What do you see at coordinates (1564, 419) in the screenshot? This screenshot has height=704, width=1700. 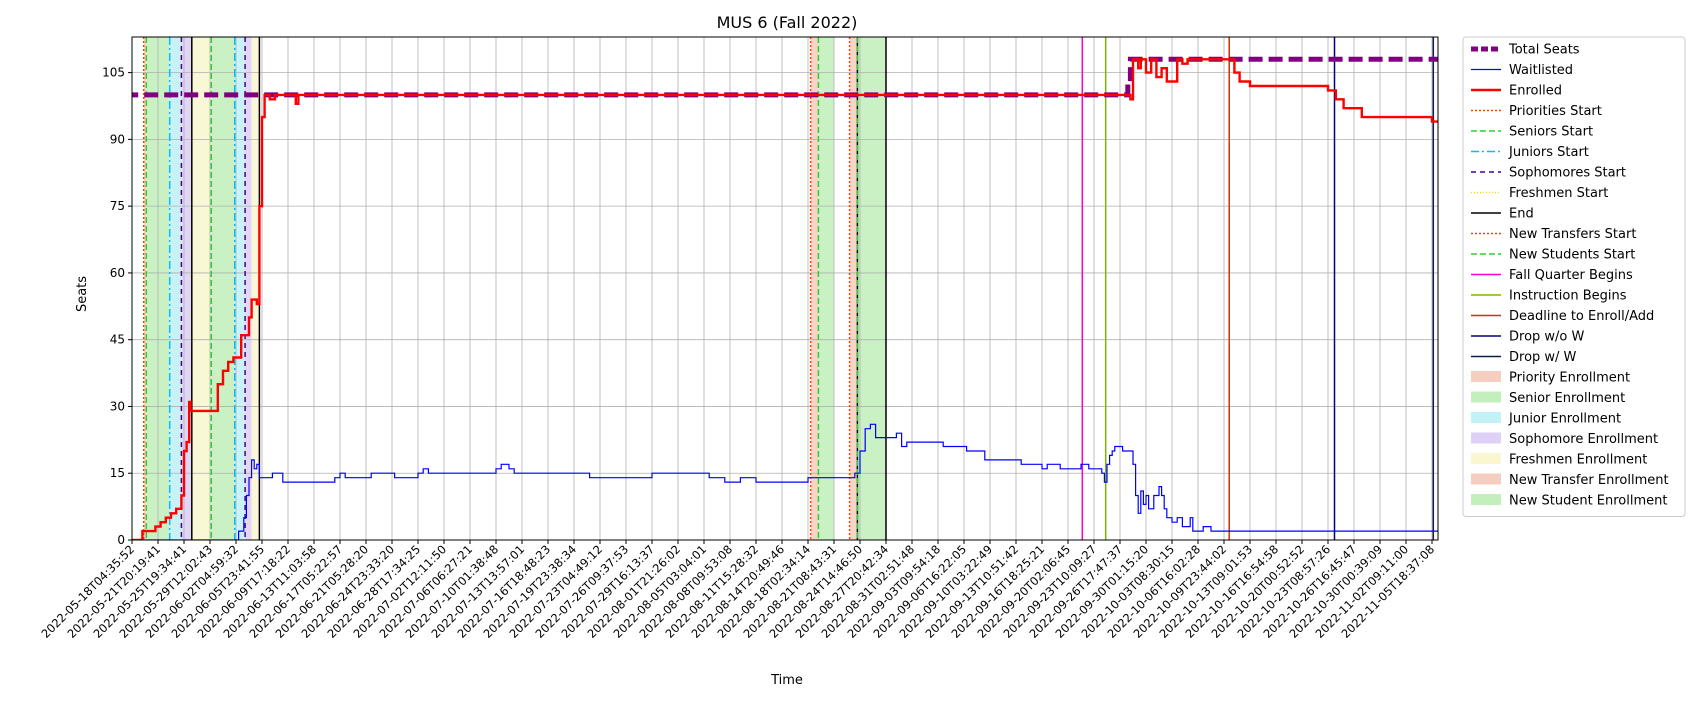 I see `legend-label: Junior Enrollment` at bounding box center [1564, 419].